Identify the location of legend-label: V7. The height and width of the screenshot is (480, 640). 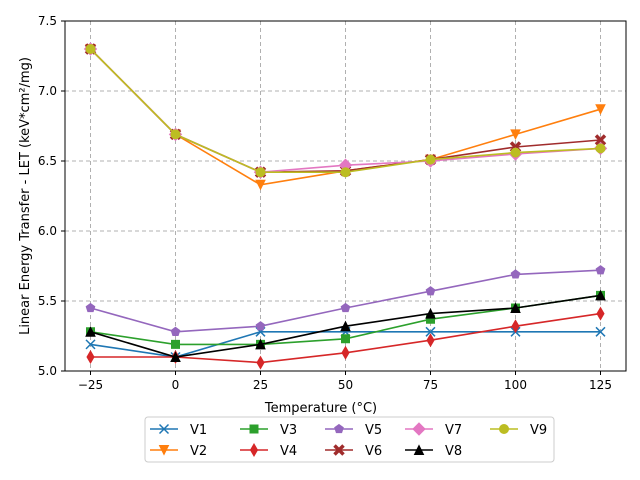
(453, 430).